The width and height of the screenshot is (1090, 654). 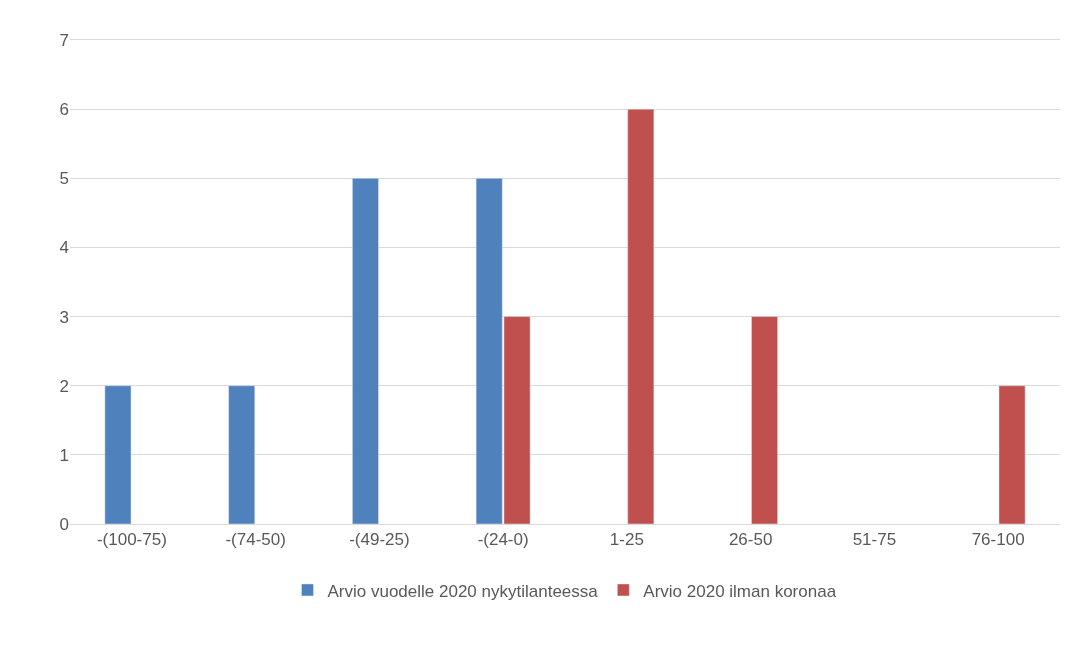 What do you see at coordinates (131, 540) in the screenshot?
I see `x-tick-label: -(100-75)` at bounding box center [131, 540].